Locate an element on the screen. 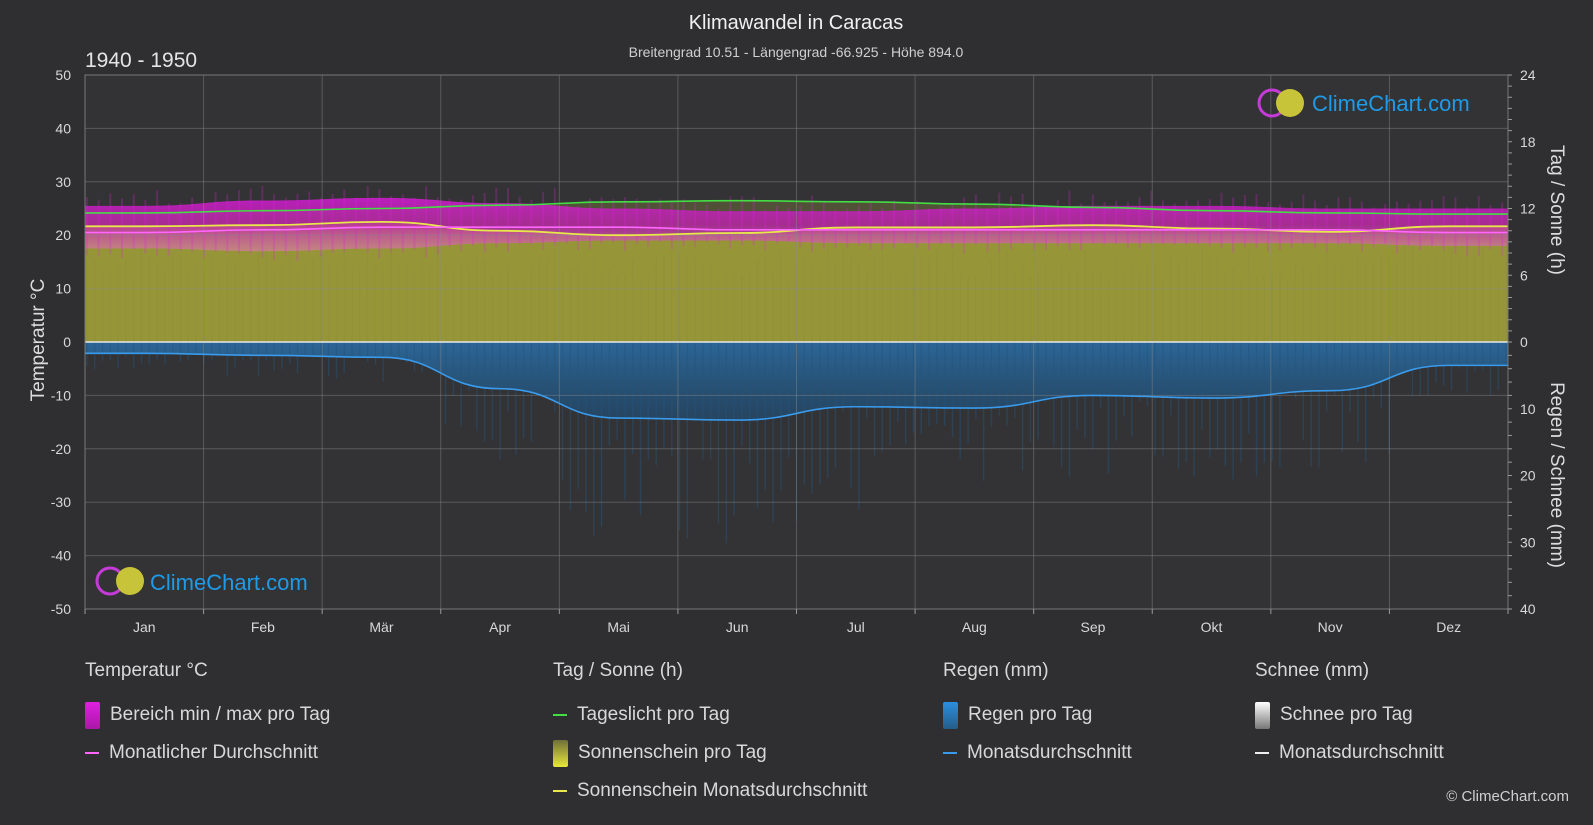 Image resolution: width=1593 pixels, height=825 pixels. right-axis-bottom-title: Regen / Schnee (mm) is located at coordinates (1556, 475).